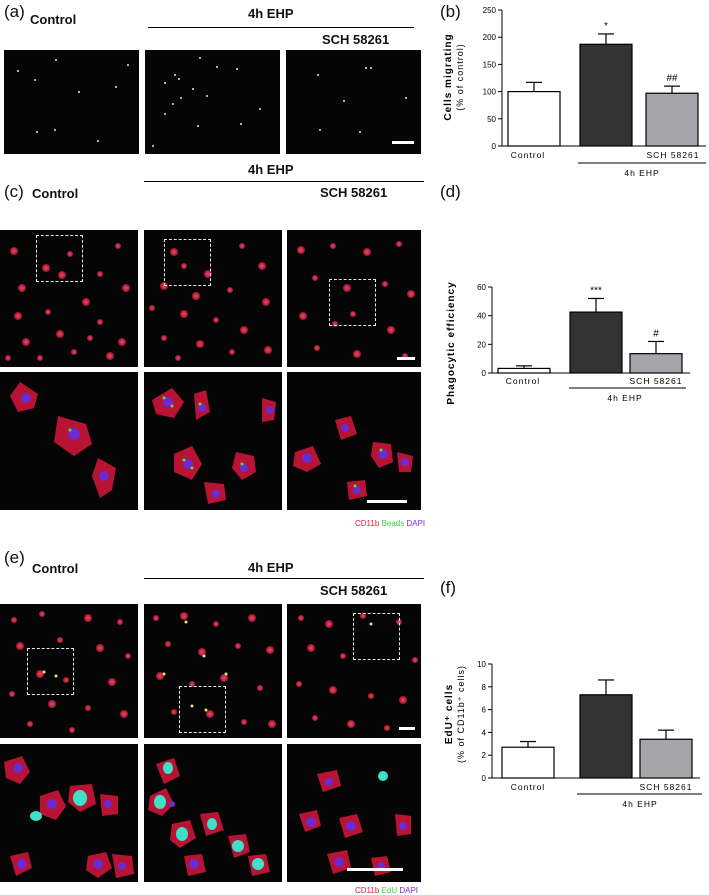  Describe the element at coordinates (354, 192) in the screenshot. I see `header-sch-c: SCH 58261` at that location.